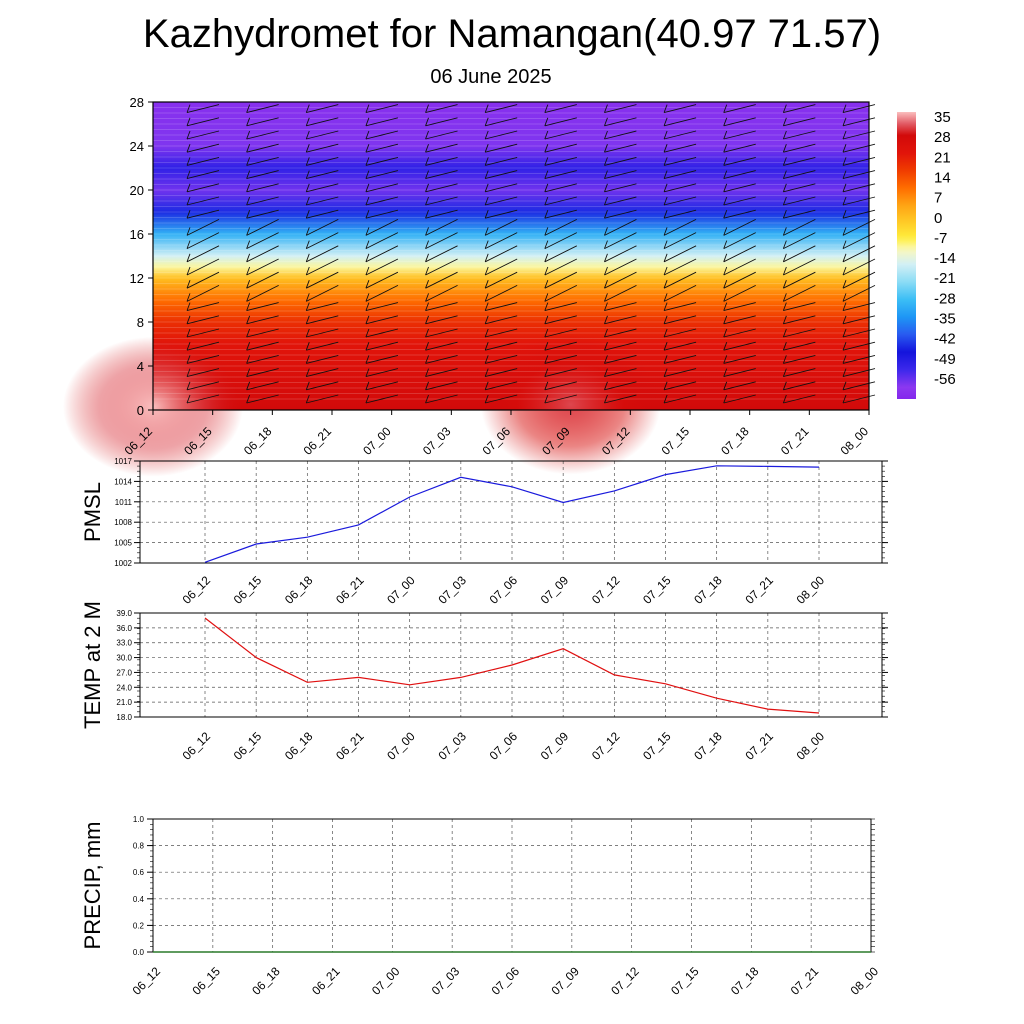  What do you see at coordinates (606, 746) in the screenshot?
I see `x-tick-label: 07_12` at bounding box center [606, 746].